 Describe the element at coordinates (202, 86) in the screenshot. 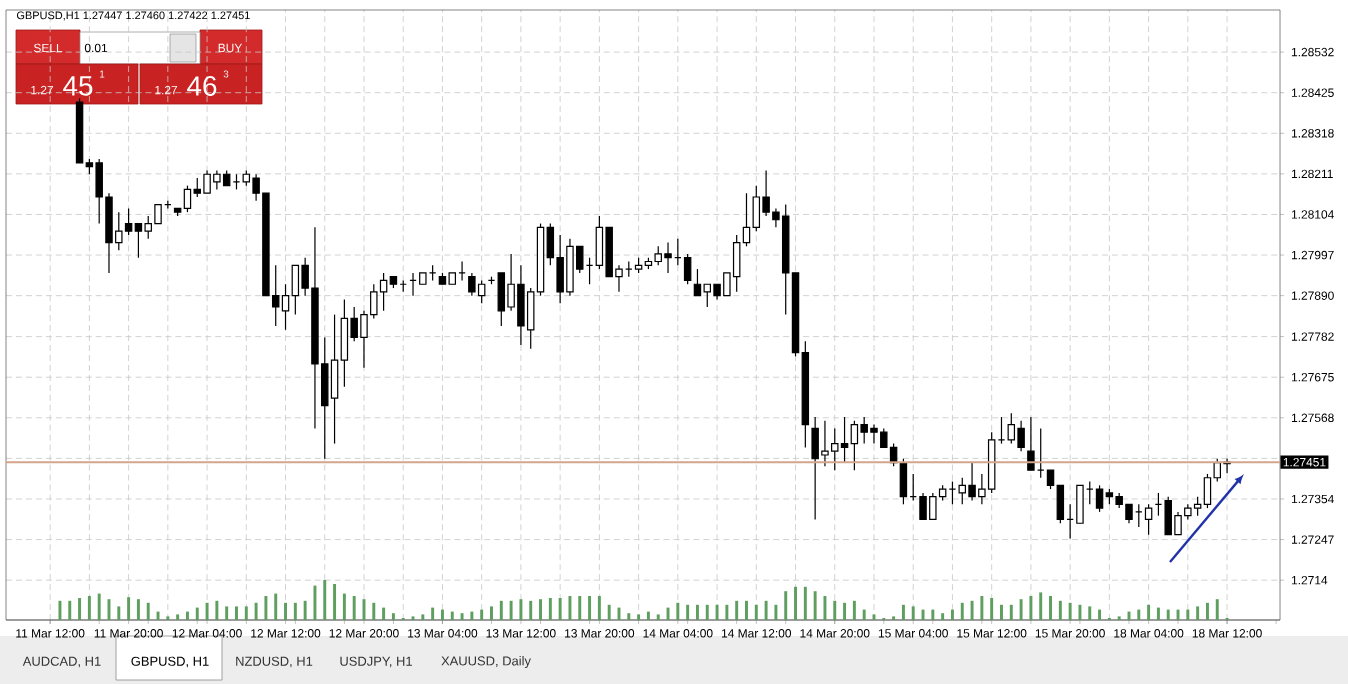

I see `annotation: 46` at that location.